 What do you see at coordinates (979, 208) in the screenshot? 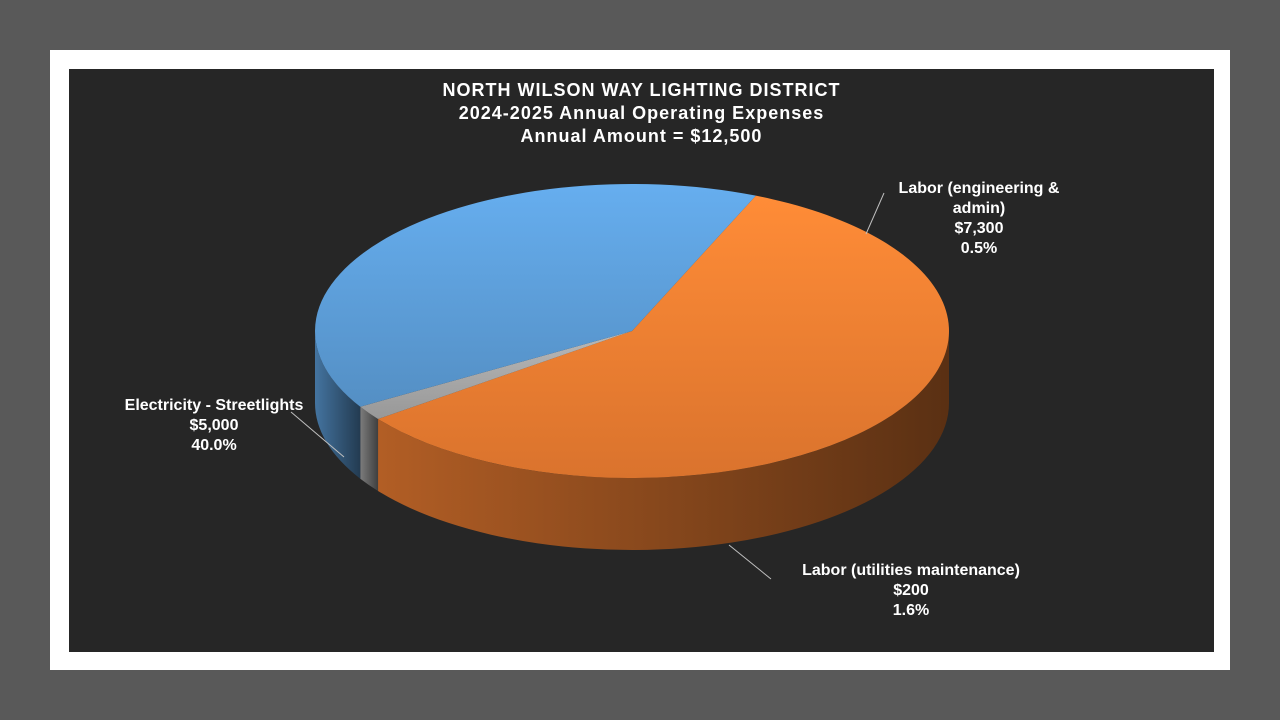
I see `data-label-labor-engineering-admin-label-2: admin)` at bounding box center [979, 208].